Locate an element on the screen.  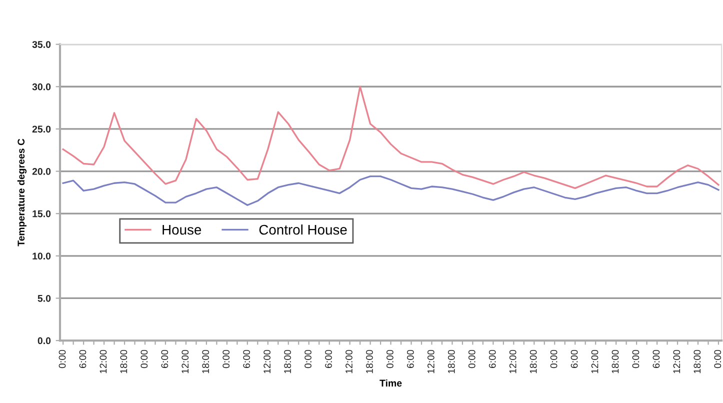
y-tick-label: 10.0 is located at coordinates (41, 256).